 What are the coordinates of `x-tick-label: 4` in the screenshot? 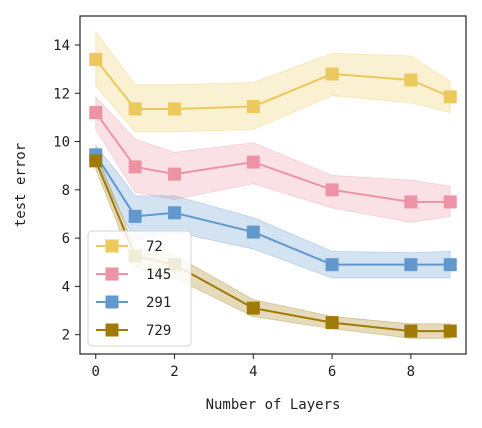 It's located at (253, 372).